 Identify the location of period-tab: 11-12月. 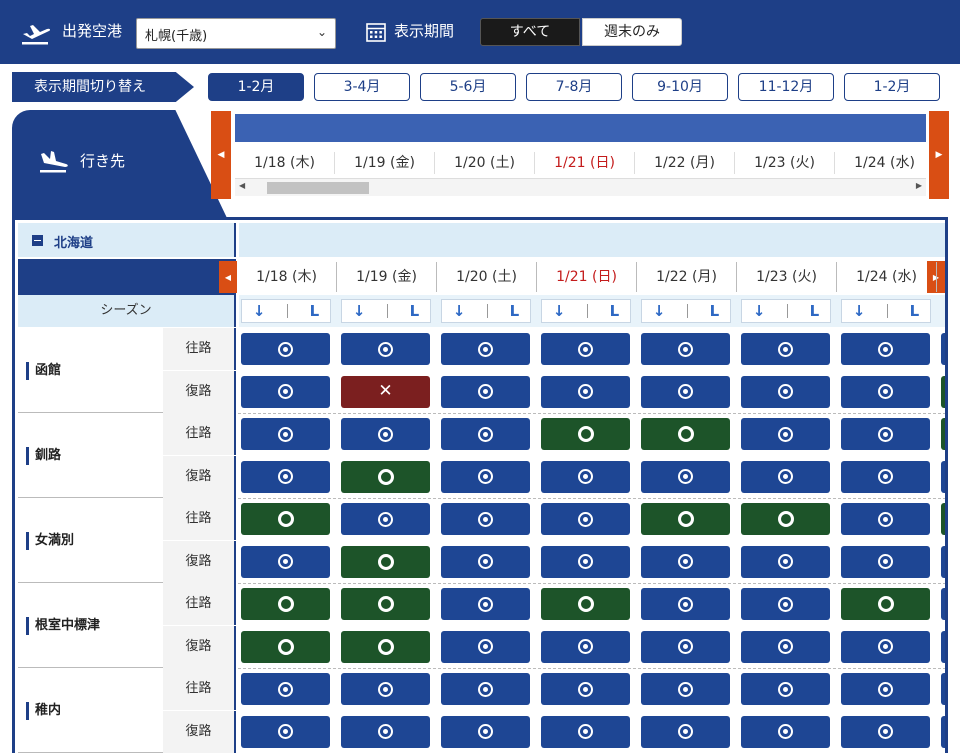
(786, 87).